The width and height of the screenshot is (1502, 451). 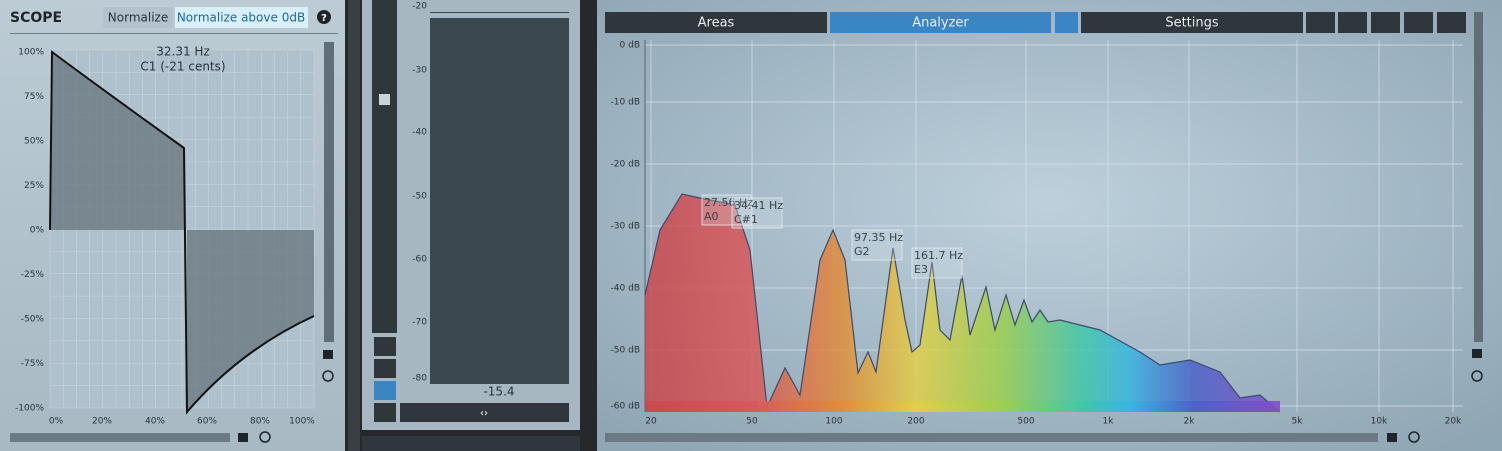 I want to click on y-axis-label: 100%, so click(x=31, y=53).